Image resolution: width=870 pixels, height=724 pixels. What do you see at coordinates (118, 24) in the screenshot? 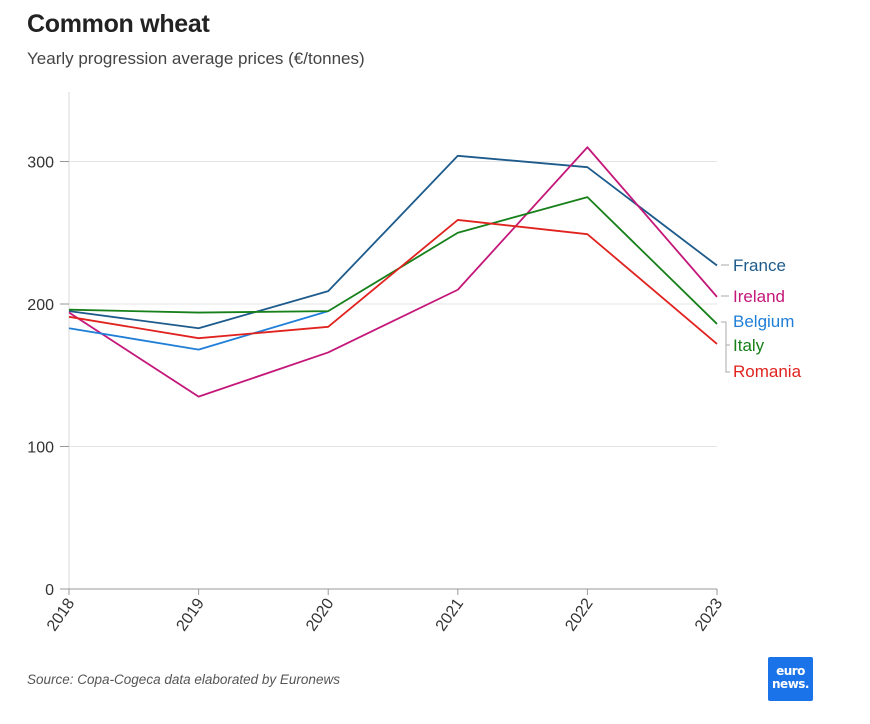
I see `chart-title: Common wheat` at bounding box center [118, 24].